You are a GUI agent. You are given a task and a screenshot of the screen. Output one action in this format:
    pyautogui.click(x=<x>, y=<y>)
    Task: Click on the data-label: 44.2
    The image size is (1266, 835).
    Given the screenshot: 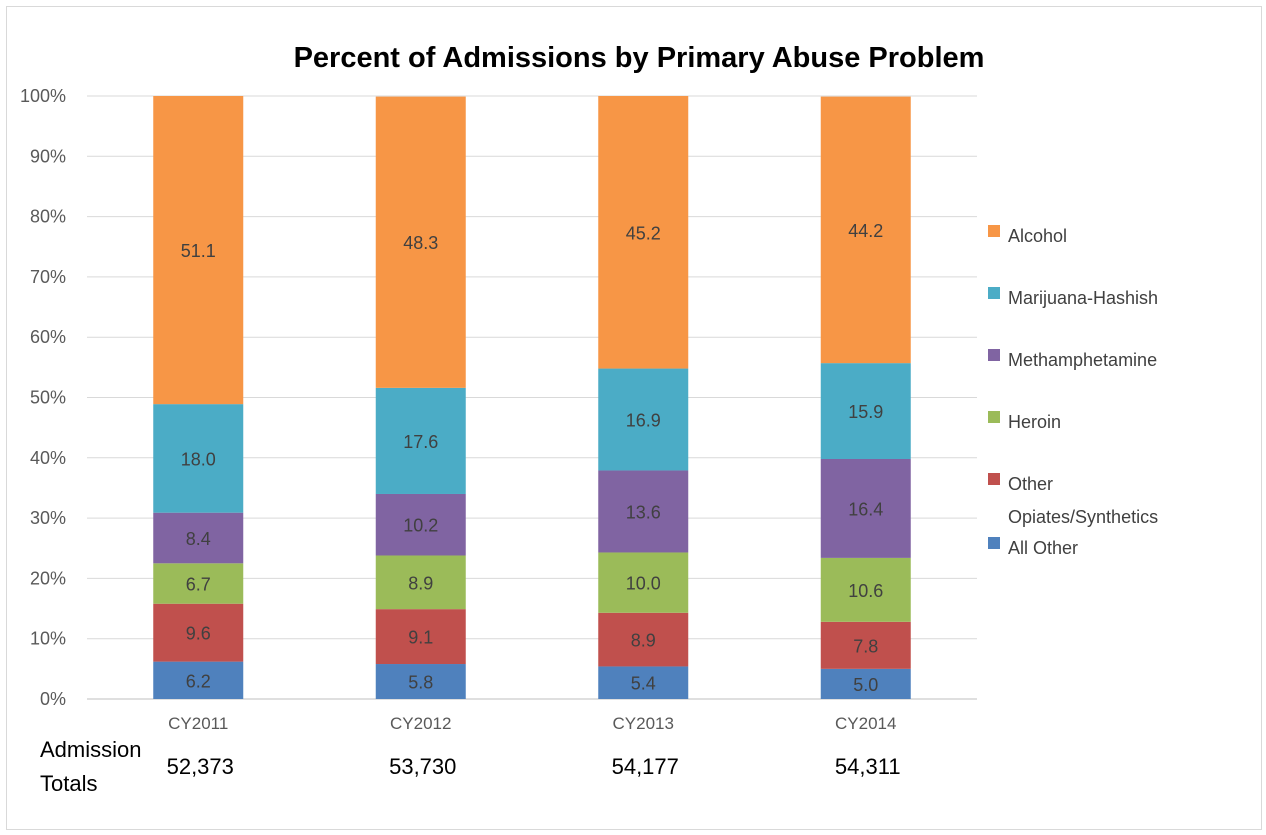 What is the action you would take?
    pyautogui.click(x=865, y=231)
    